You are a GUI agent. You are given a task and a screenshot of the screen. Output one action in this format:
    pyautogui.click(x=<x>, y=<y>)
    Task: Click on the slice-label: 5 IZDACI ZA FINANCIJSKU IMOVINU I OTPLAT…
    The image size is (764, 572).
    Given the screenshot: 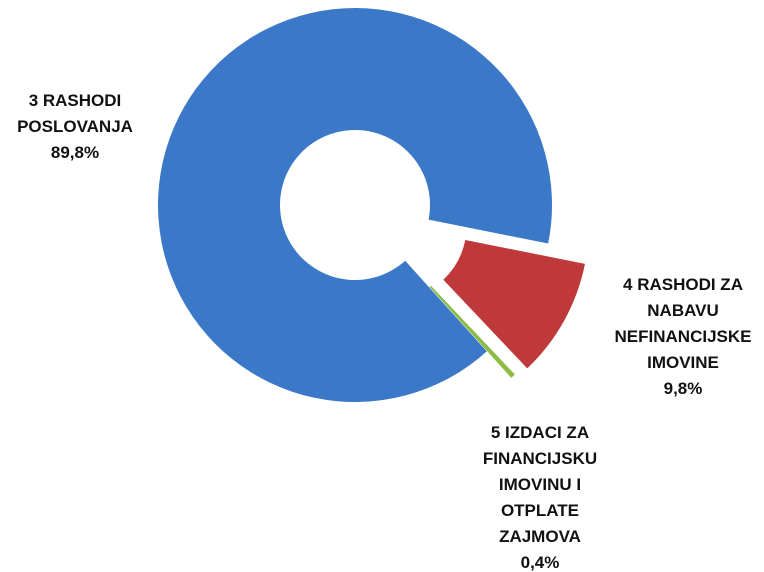 What is the action you would take?
    pyautogui.click(x=540, y=496)
    